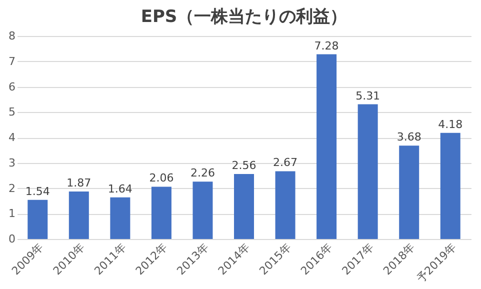 The height and width of the screenshot is (289, 481). Describe the element at coordinates (326, 45) in the screenshot. I see `data-label: 7.28` at that location.